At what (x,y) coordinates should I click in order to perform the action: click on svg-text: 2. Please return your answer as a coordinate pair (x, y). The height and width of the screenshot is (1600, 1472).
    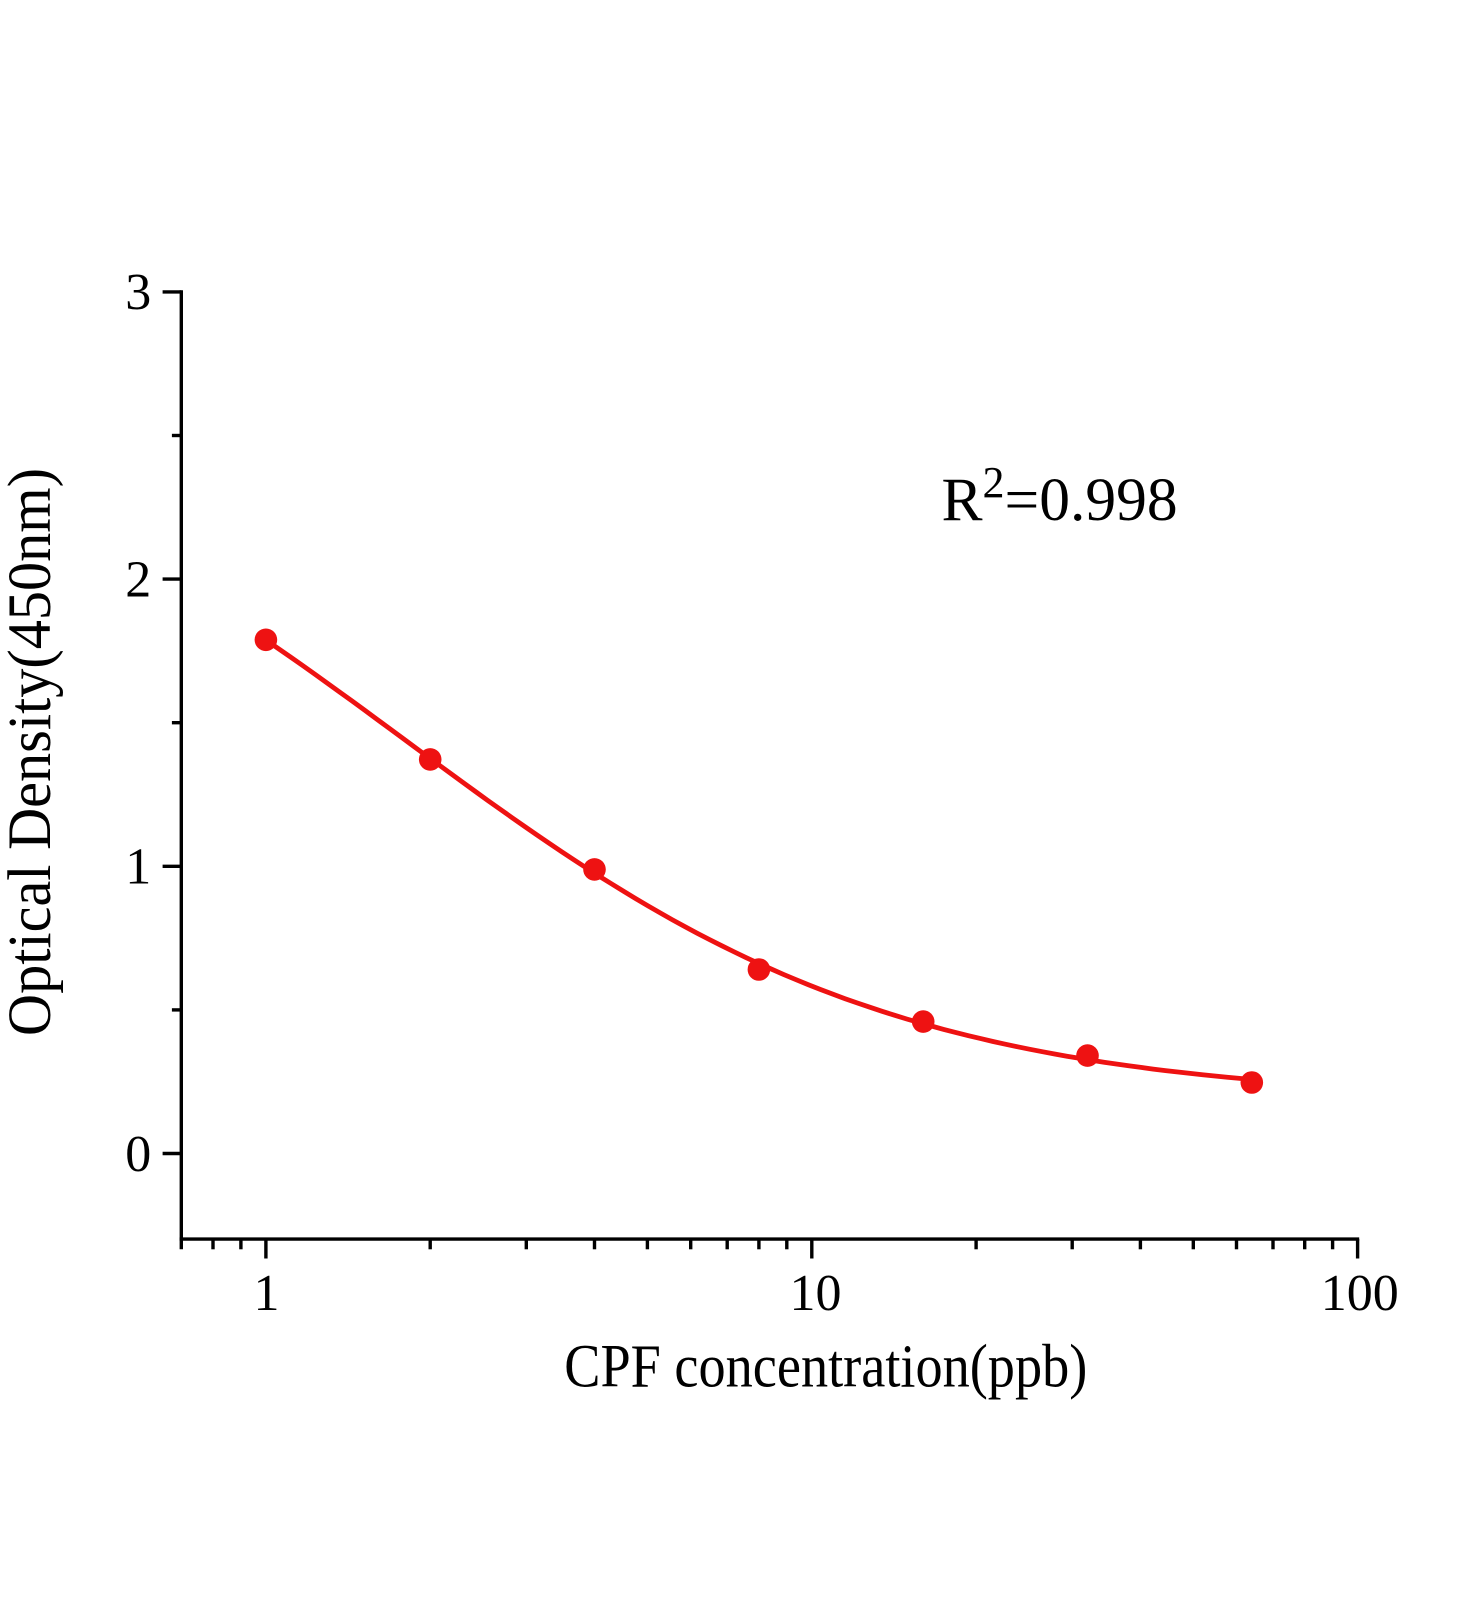
    Looking at the image, I should click on (138, 579).